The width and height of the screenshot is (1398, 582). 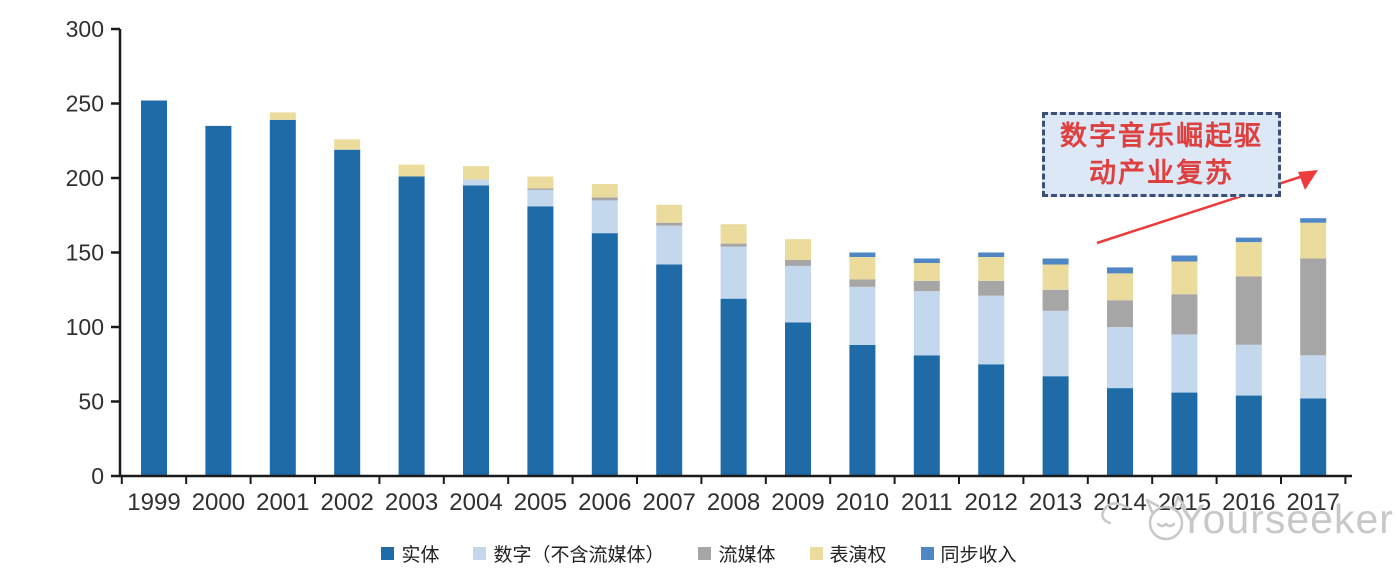 I want to click on x-axis-label: 2011, so click(x=927, y=502).